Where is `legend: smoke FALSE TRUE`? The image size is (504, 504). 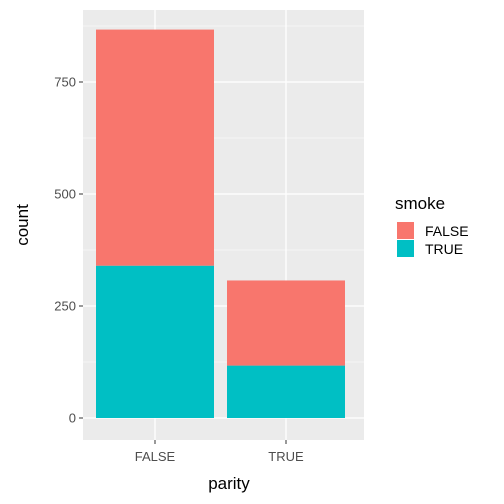 legend: smoke FALSE TRUE is located at coordinates (432, 225).